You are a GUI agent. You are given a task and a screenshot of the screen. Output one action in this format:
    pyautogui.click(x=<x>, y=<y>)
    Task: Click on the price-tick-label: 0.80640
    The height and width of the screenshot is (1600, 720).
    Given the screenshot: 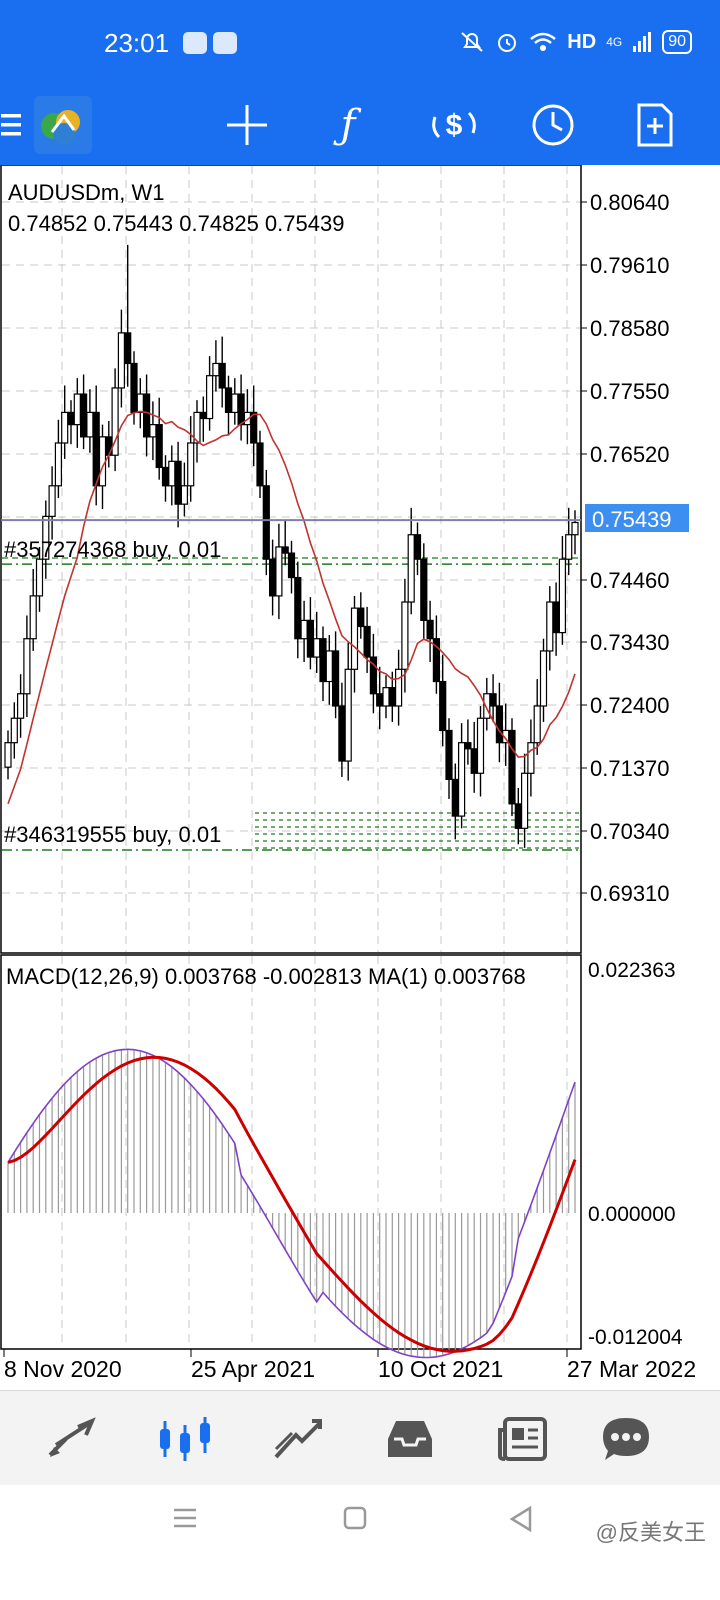 What is the action you would take?
    pyautogui.click(x=630, y=202)
    